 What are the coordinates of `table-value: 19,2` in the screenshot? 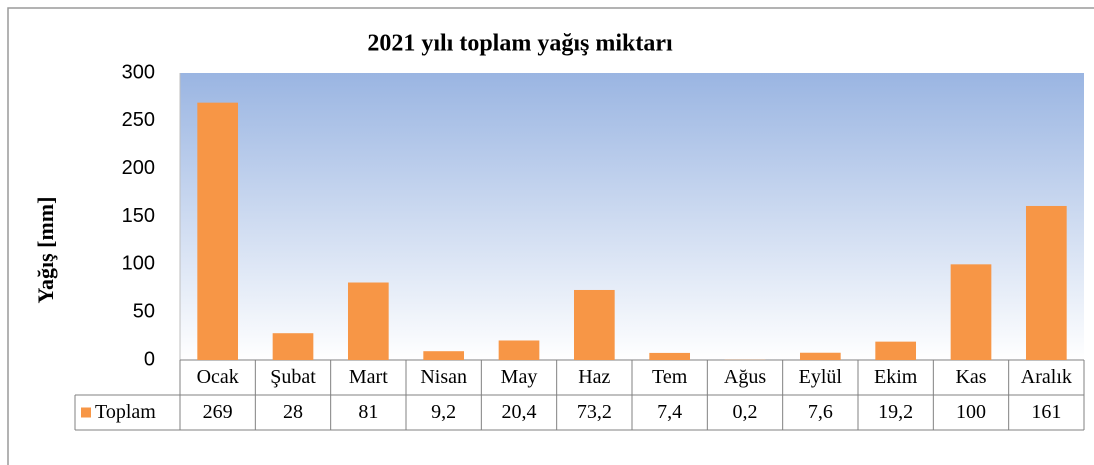 It's located at (895, 412).